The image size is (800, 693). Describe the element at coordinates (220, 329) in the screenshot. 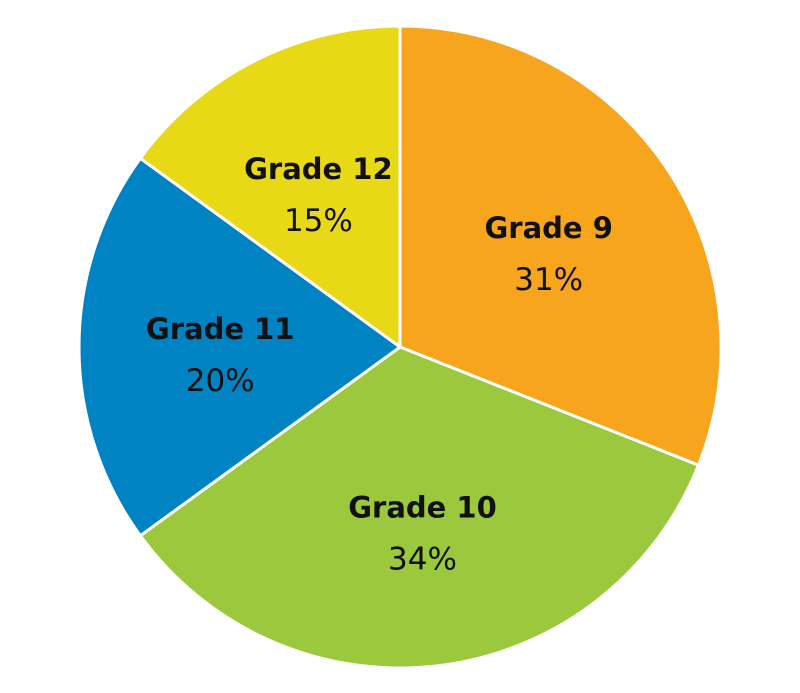

I see `slice-label-grade-11: Grade 11` at that location.